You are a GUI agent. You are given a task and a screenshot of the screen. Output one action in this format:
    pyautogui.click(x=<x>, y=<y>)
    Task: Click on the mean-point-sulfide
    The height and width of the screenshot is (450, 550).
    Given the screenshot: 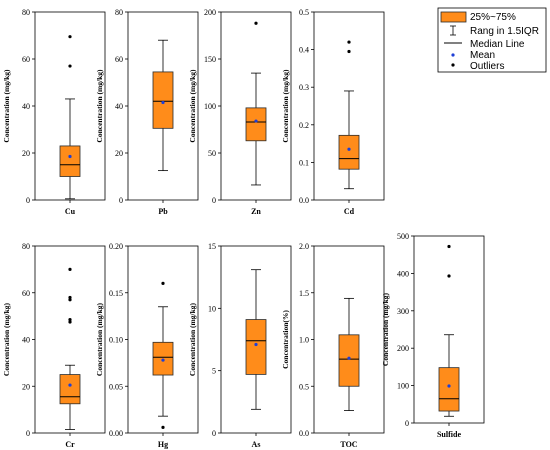 What is the action you would take?
    pyautogui.click(x=449, y=386)
    